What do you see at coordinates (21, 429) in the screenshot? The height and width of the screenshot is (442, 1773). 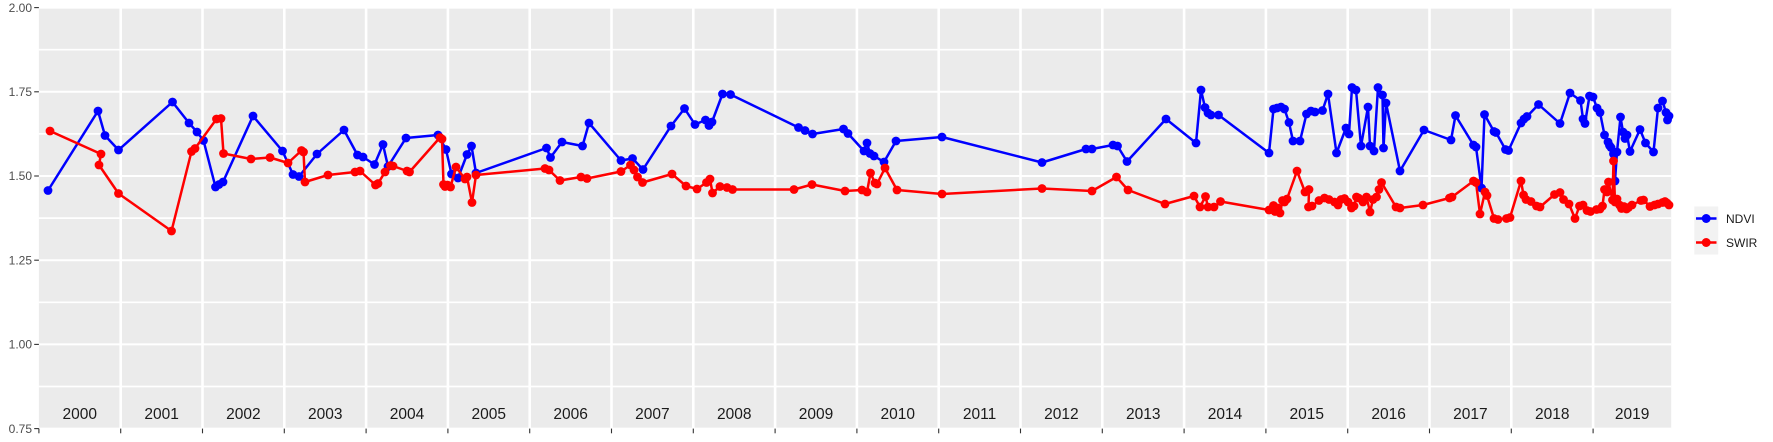 I see `svg-text: 0.75` at bounding box center [21, 429].